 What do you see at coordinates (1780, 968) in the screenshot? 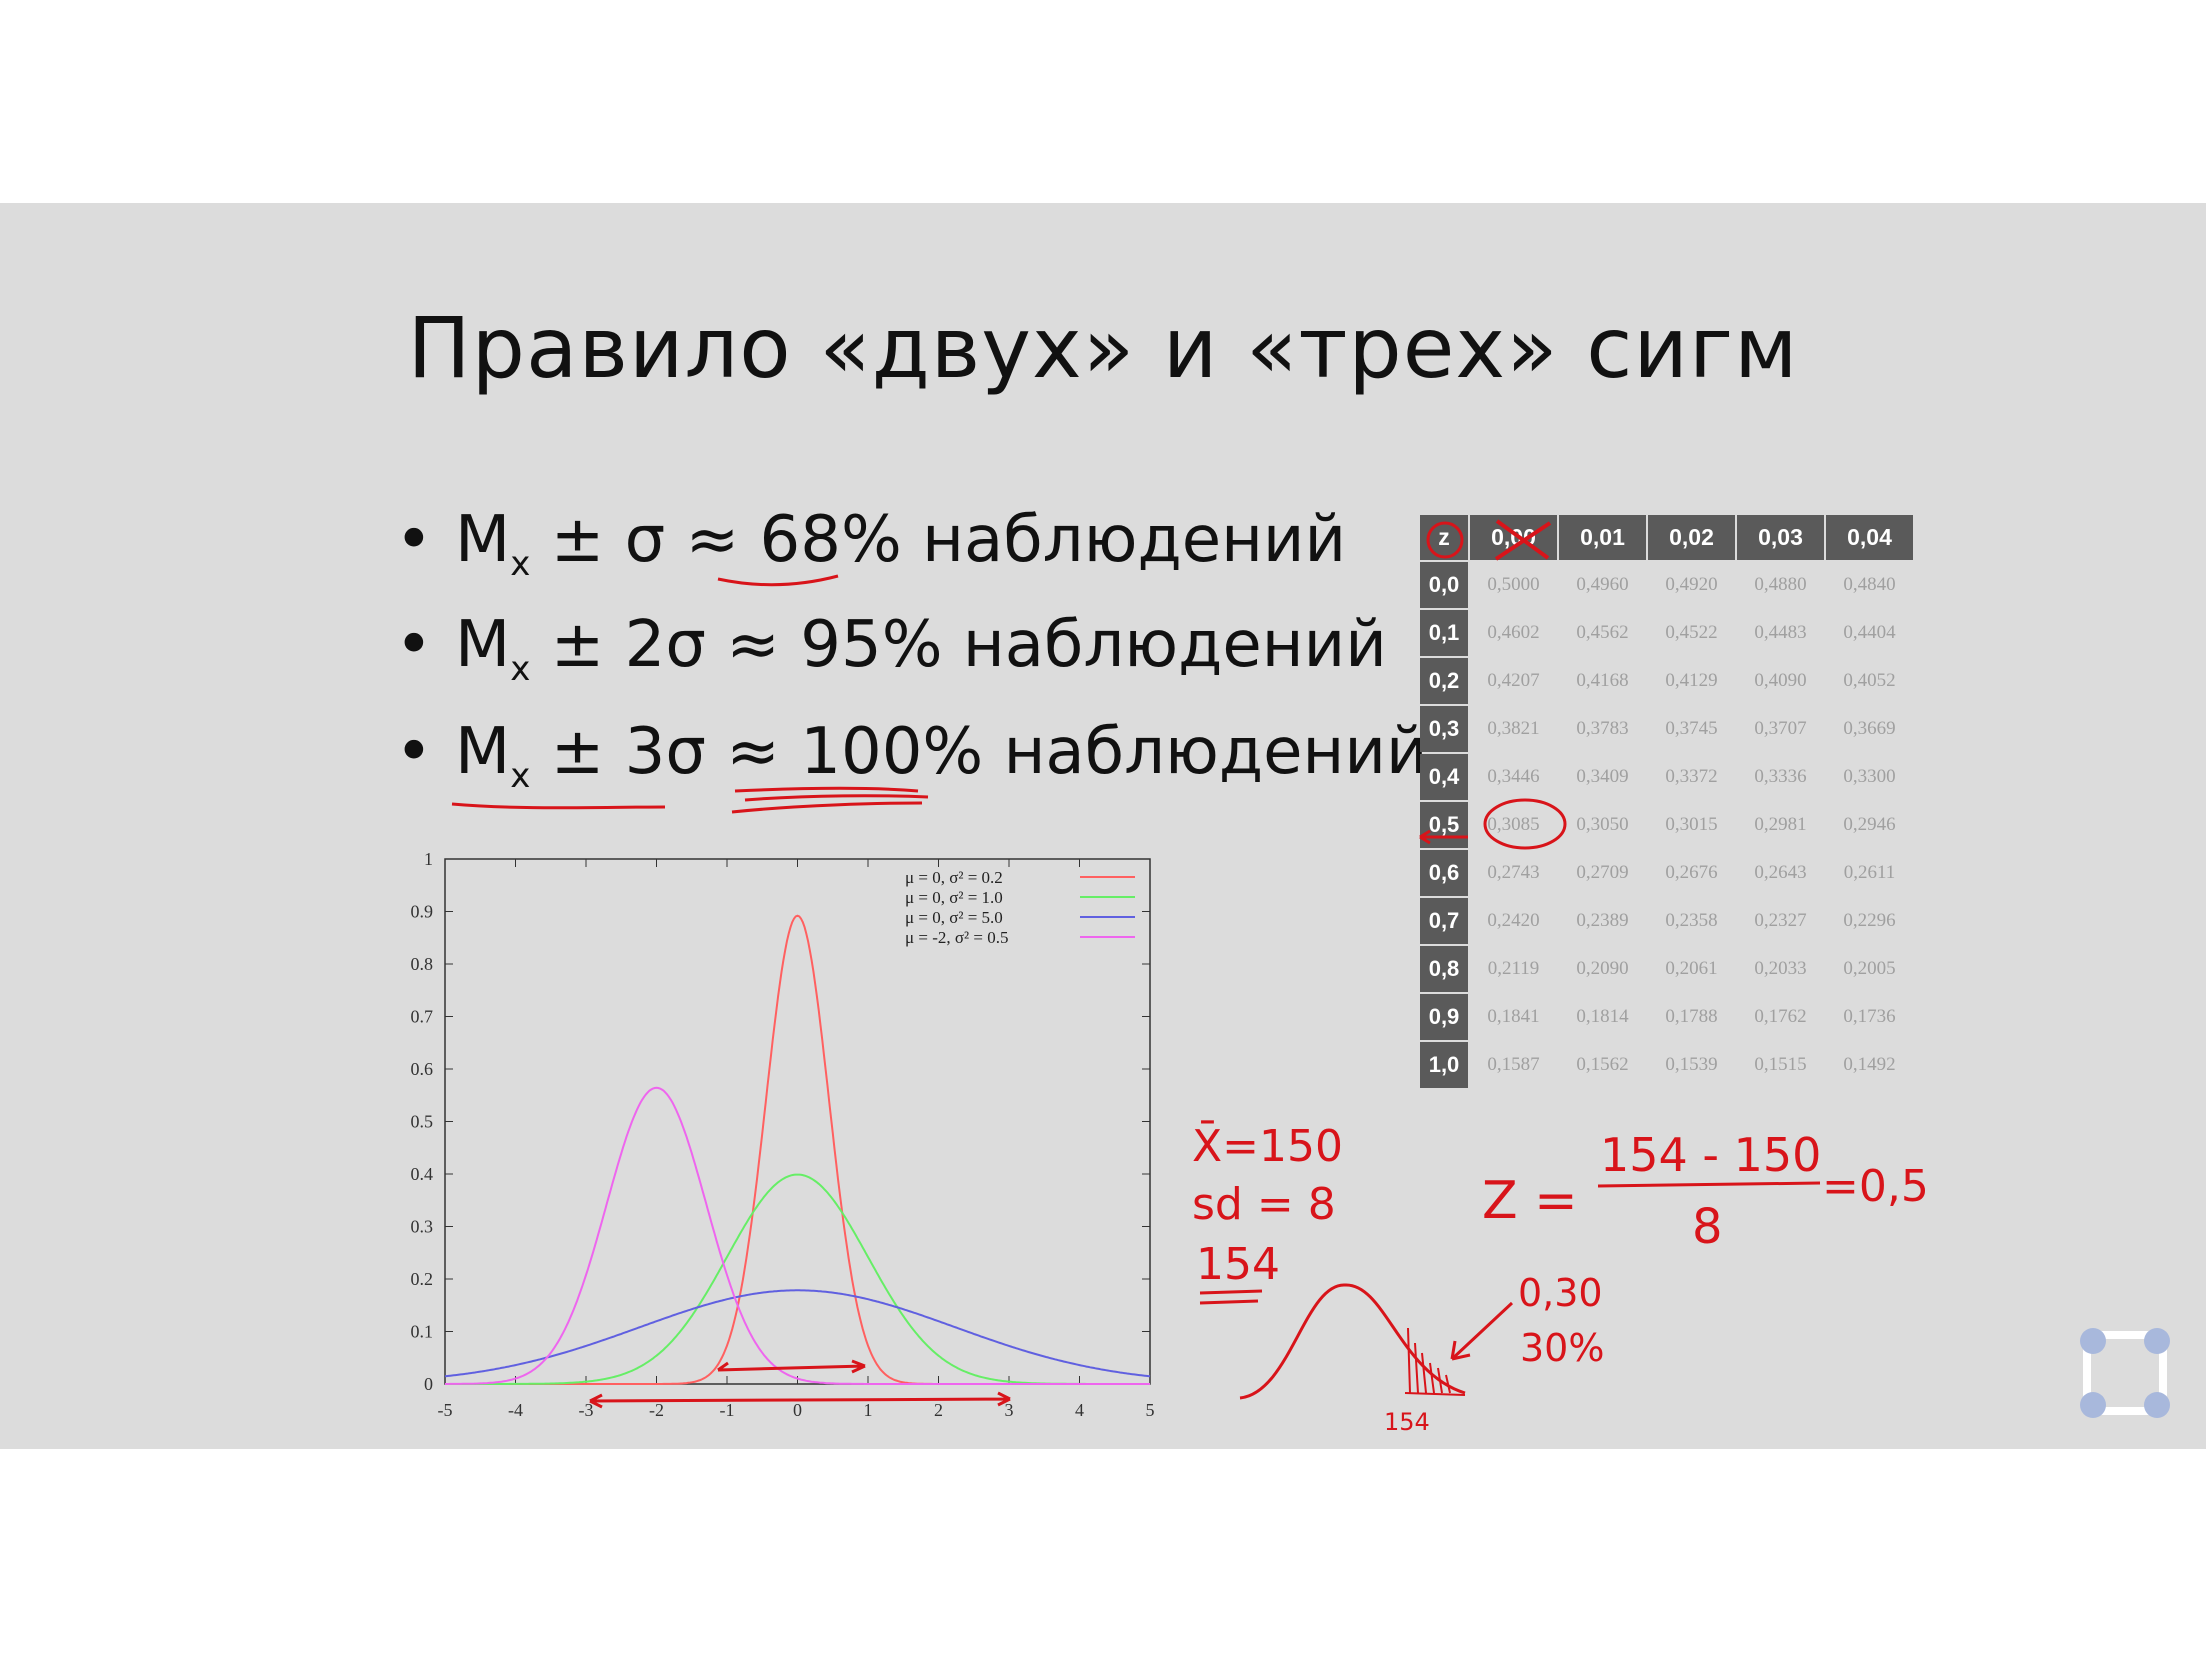
I see `z-table-cell: 0,2033` at bounding box center [1780, 968].